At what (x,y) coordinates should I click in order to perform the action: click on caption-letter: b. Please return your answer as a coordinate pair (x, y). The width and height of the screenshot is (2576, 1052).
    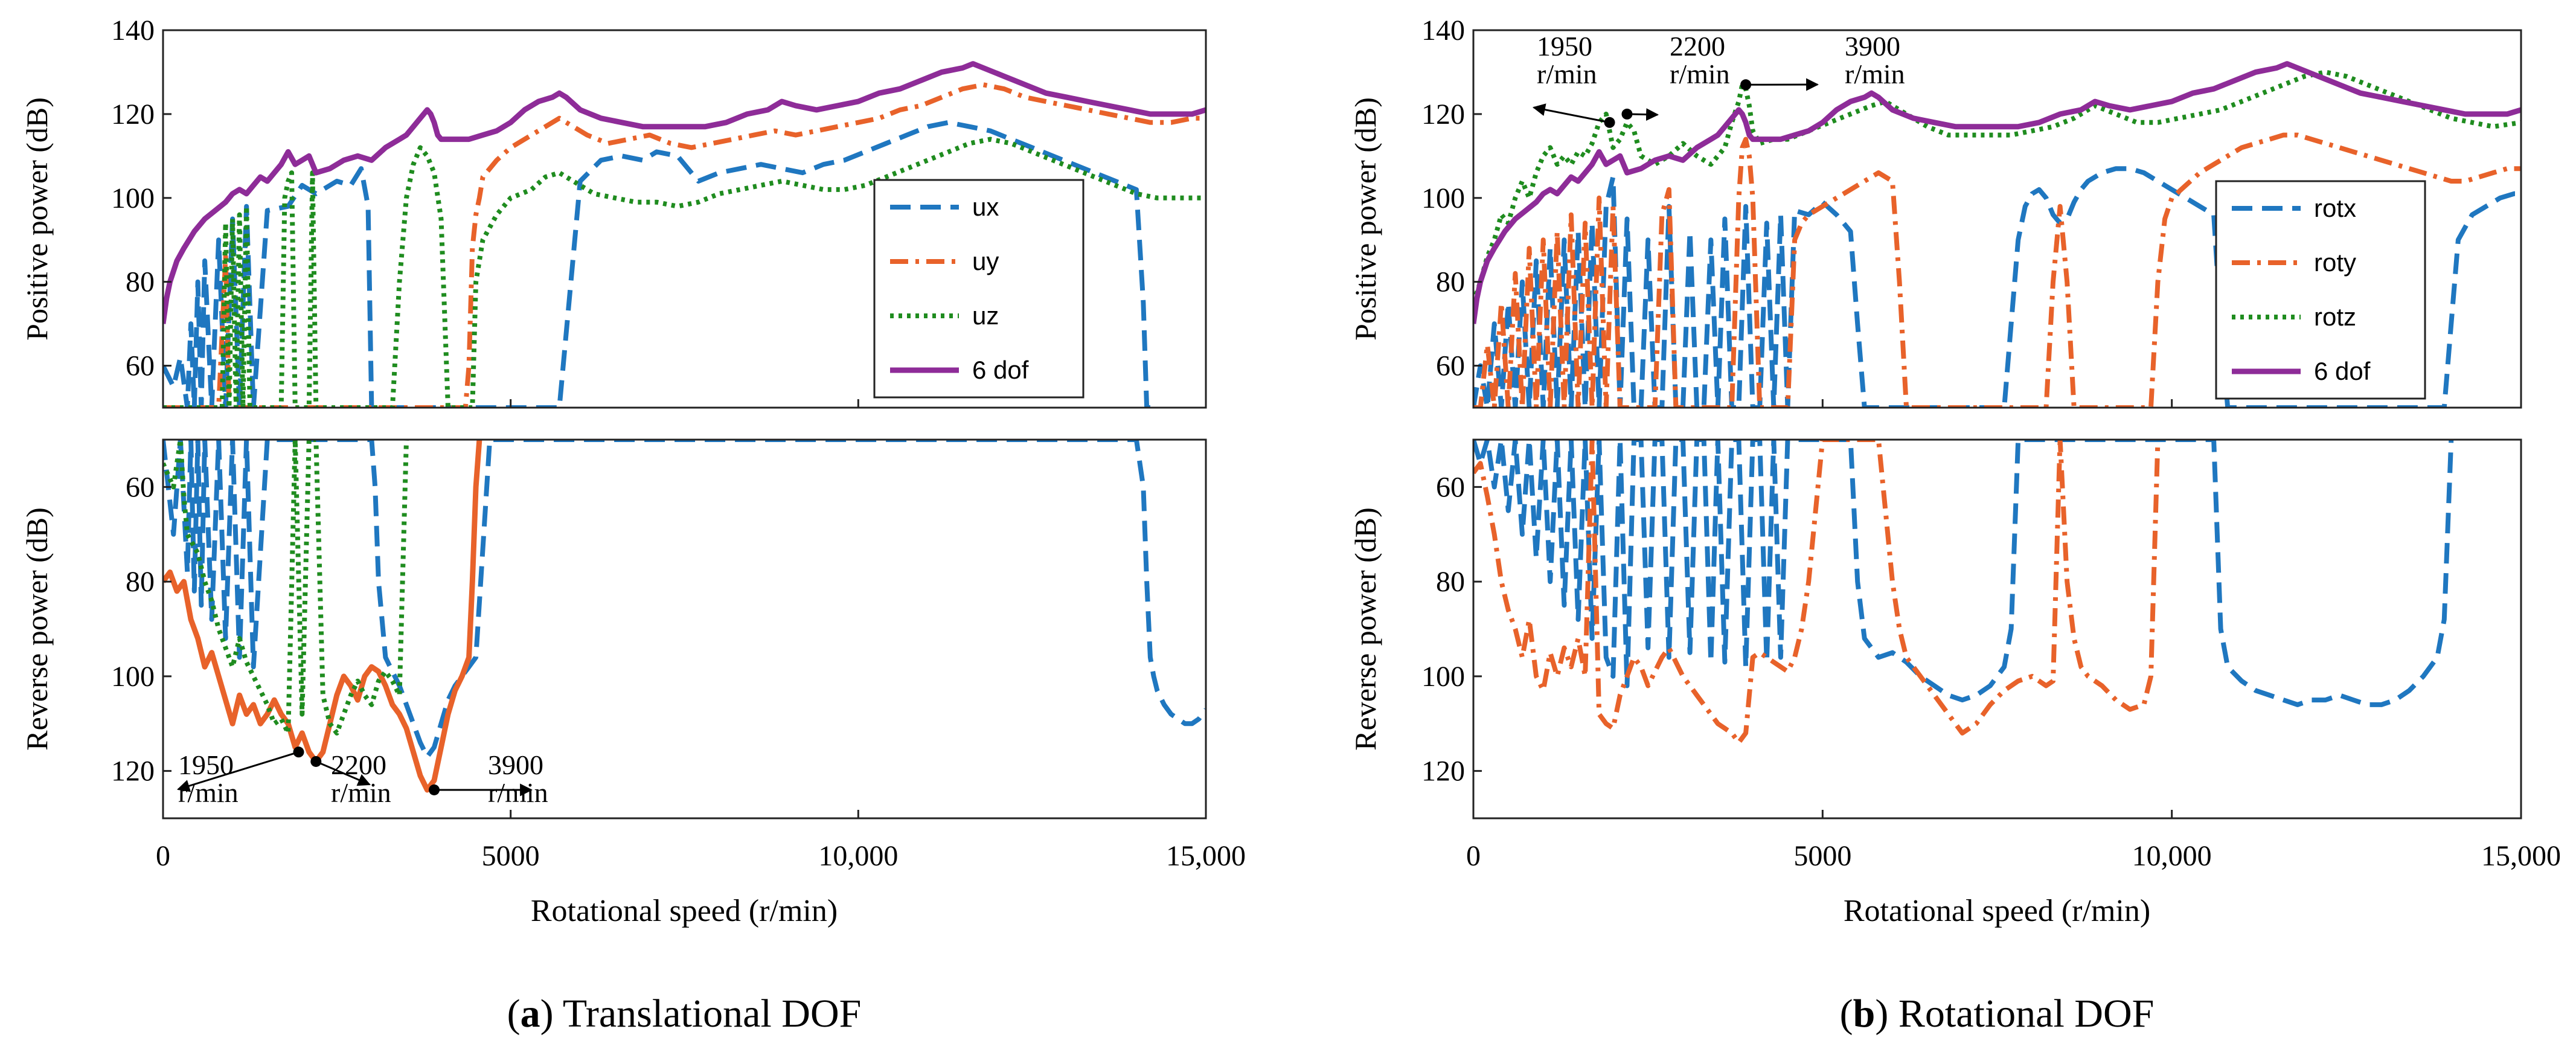
    Looking at the image, I should click on (1864, 1014).